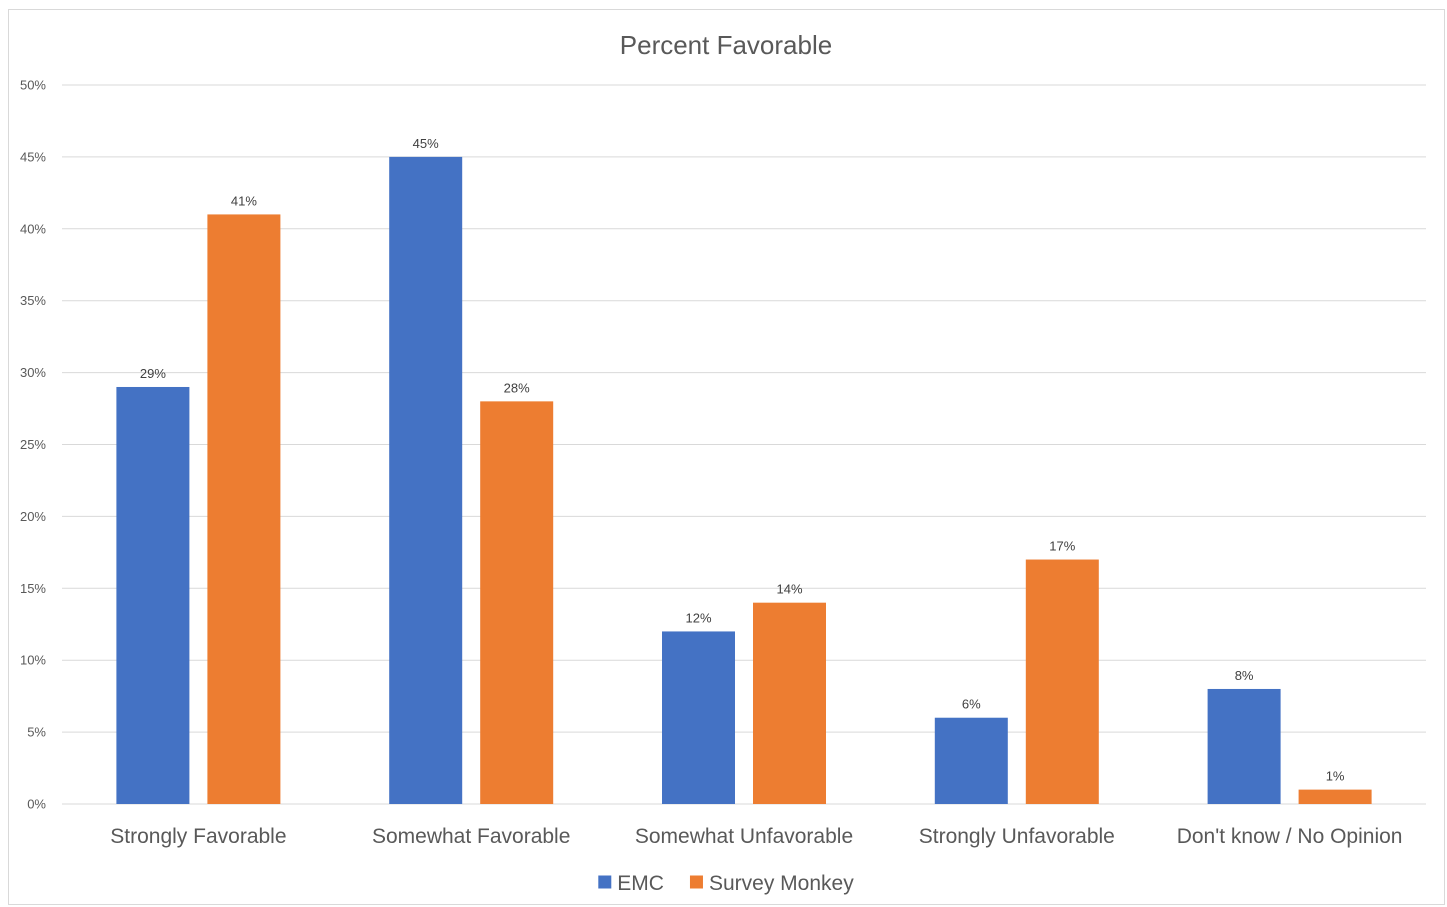 The height and width of the screenshot is (907, 1447). What do you see at coordinates (971, 704) in the screenshot?
I see `data-label: 6%` at bounding box center [971, 704].